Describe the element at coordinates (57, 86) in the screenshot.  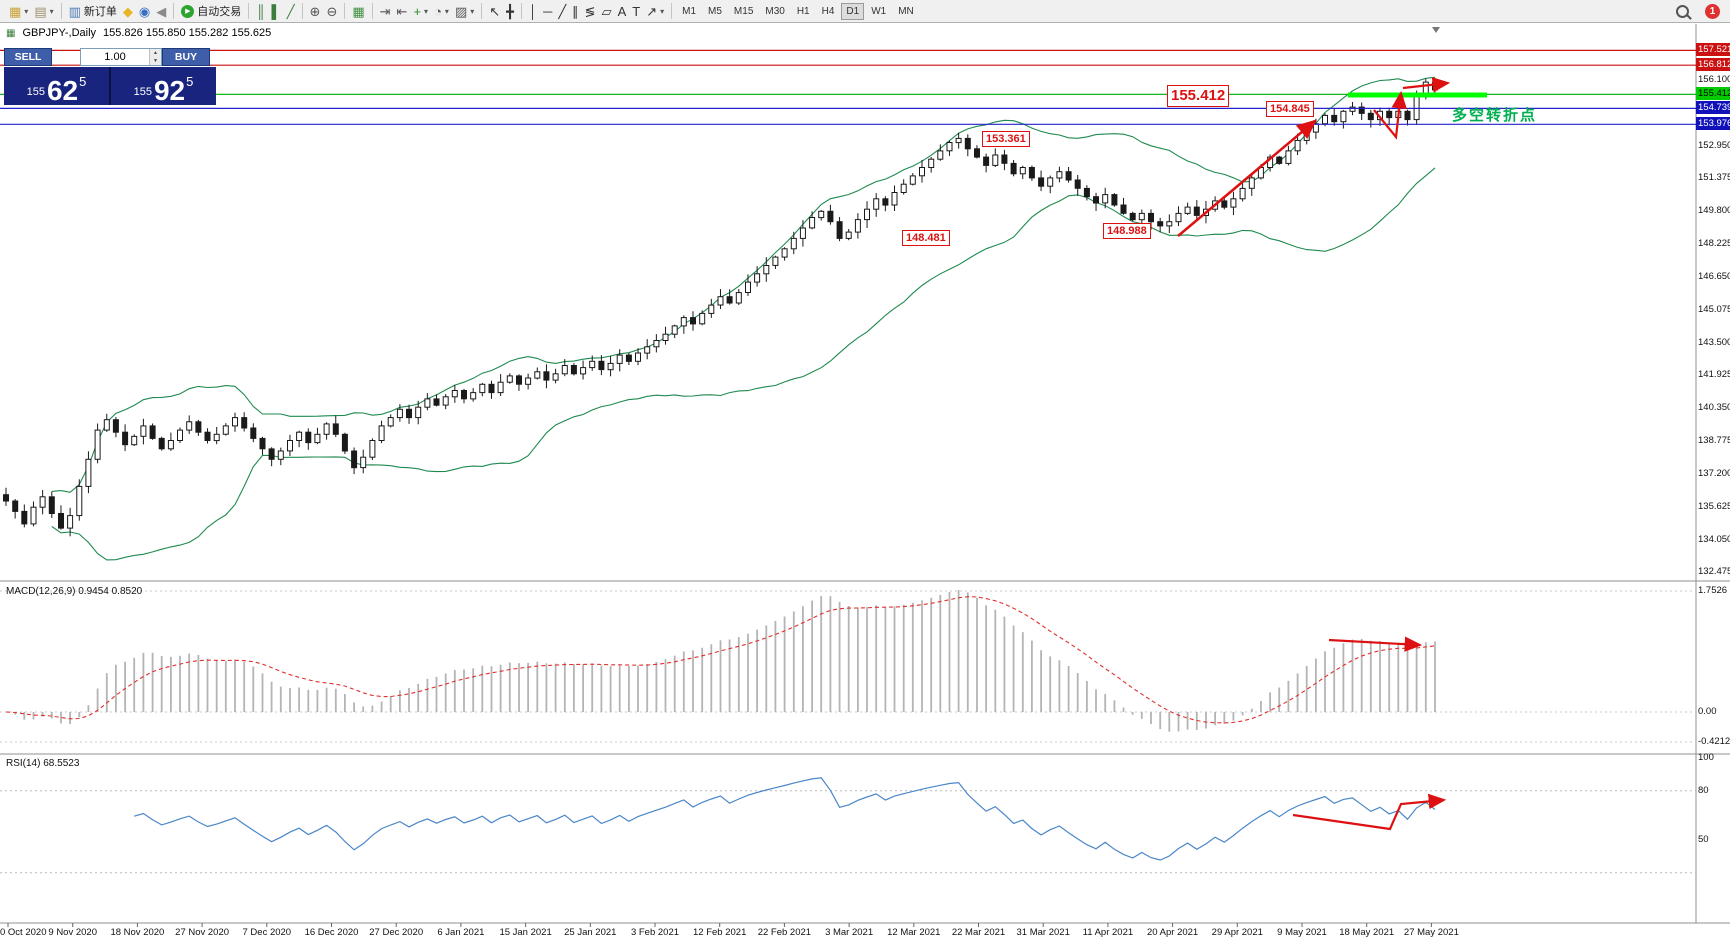
I see `sell-price: 155 62 5` at that location.